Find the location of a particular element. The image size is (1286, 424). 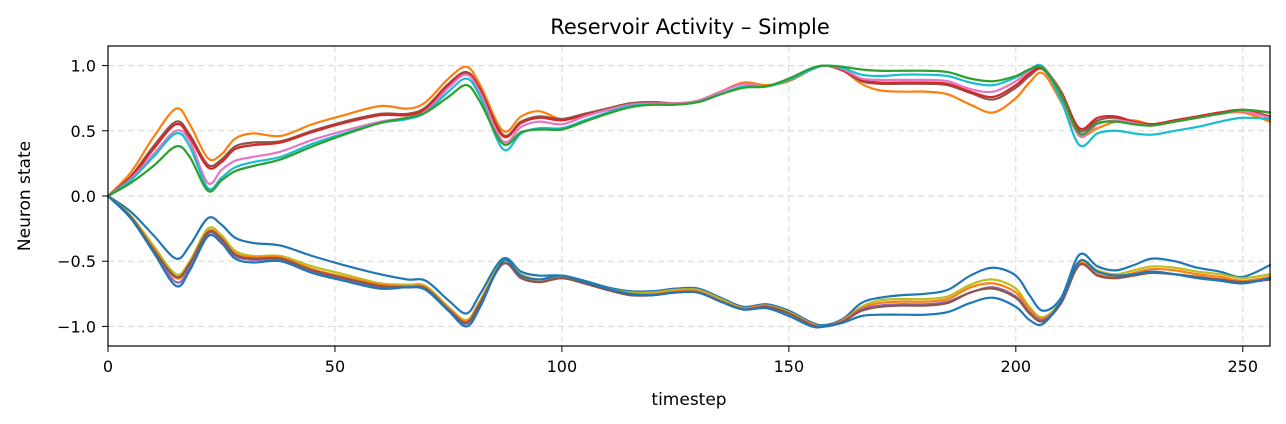

y-tick-label: 0.0 is located at coordinates (83, 196).